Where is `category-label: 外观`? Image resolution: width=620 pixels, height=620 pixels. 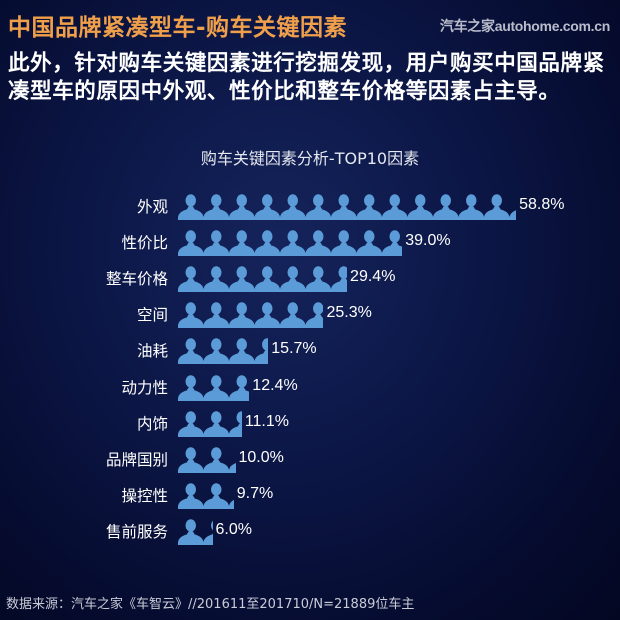 category-label: 外观 is located at coordinates (152, 207).